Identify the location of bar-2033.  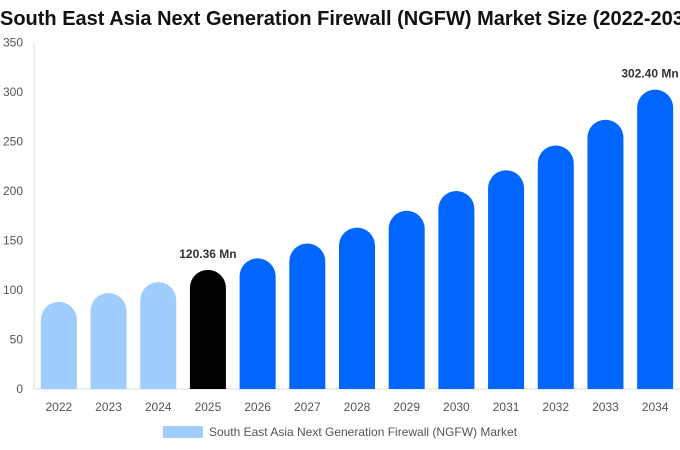
(605, 254).